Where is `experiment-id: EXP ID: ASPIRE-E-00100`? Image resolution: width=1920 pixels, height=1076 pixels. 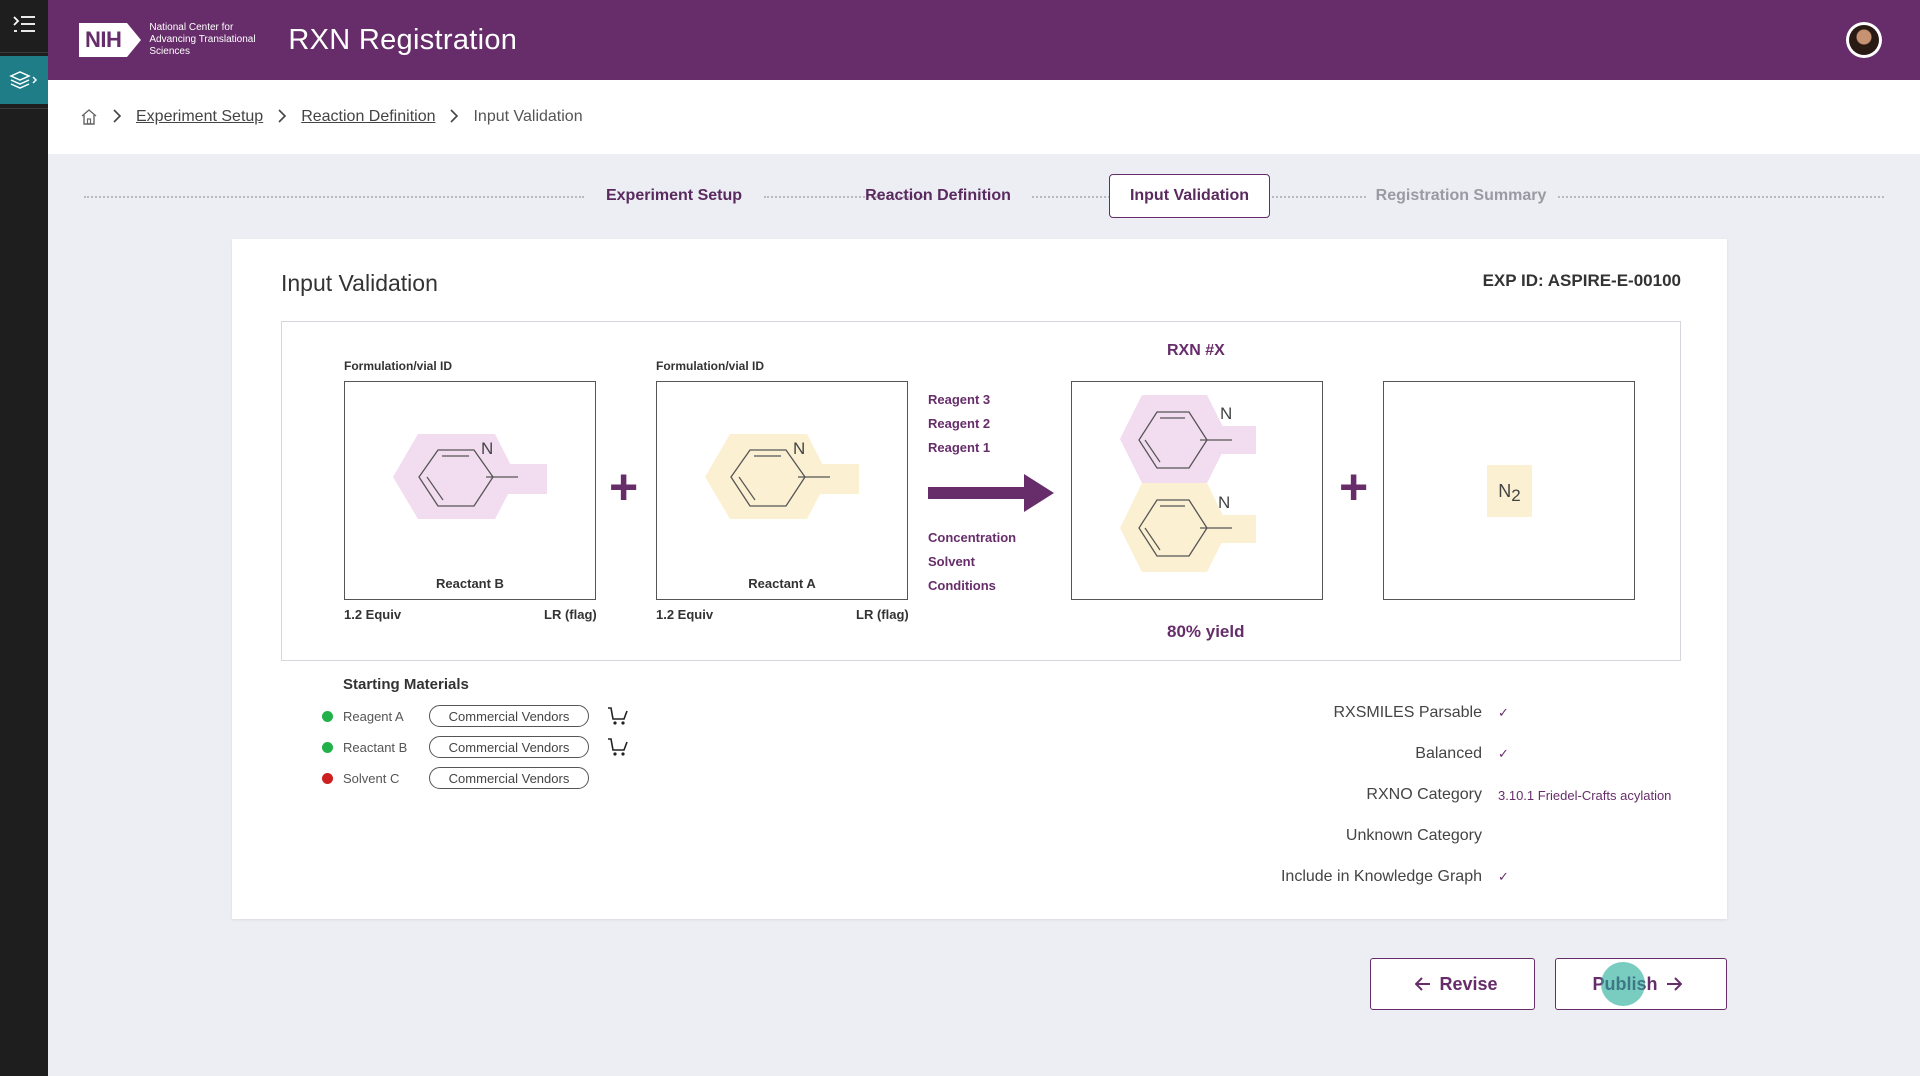 experiment-id: EXP ID: ASPIRE-E-00100 is located at coordinates (1581, 280).